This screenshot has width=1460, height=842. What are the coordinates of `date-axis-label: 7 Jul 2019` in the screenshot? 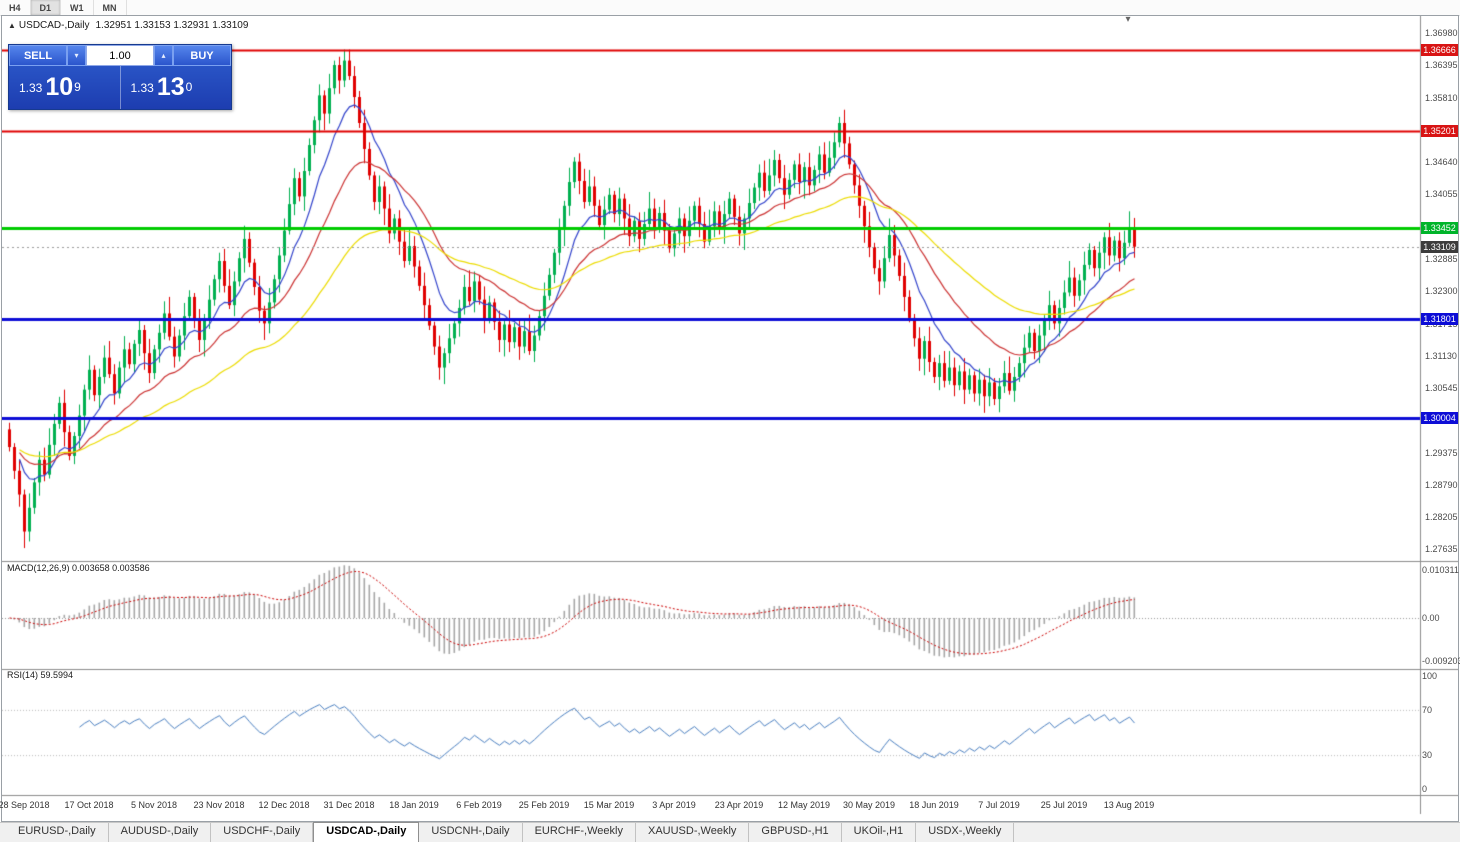 It's located at (999, 805).